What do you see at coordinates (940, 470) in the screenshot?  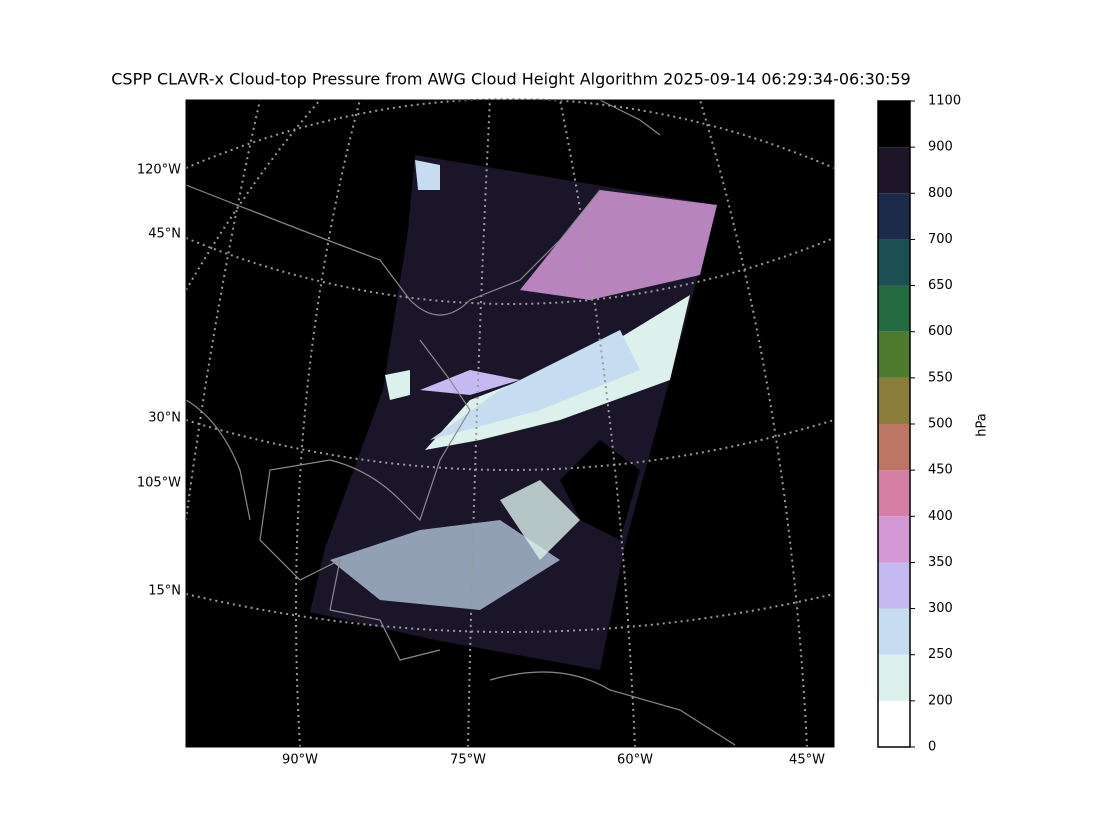 I see `colorbar-tick-label: 450` at bounding box center [940, 470].